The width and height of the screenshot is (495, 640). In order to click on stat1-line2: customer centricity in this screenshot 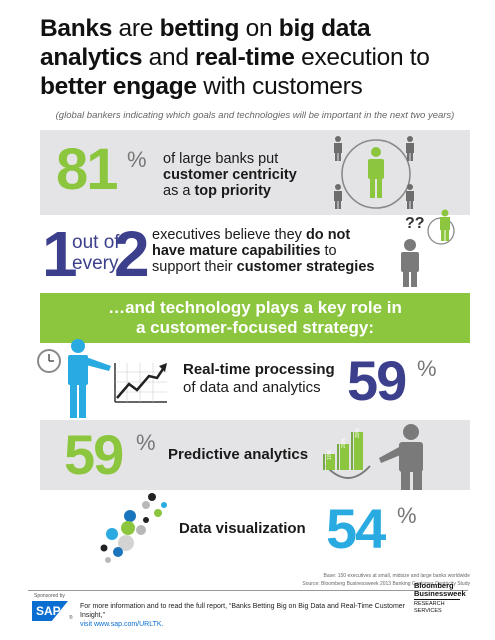, I will do `click(230, 175)`.